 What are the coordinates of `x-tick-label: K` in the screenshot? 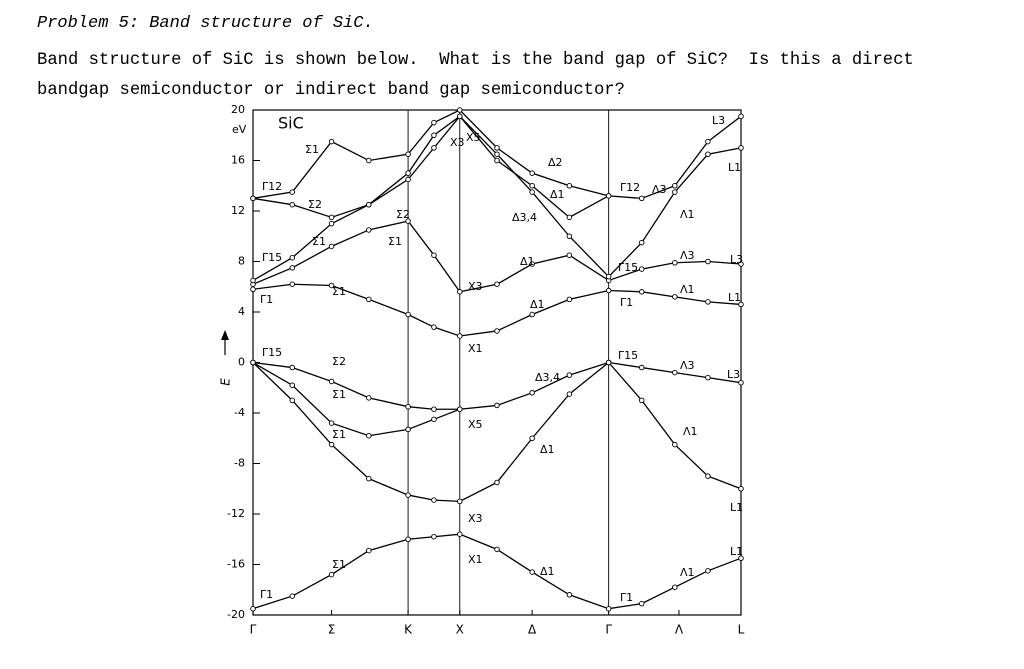 It's located at (408, 630).